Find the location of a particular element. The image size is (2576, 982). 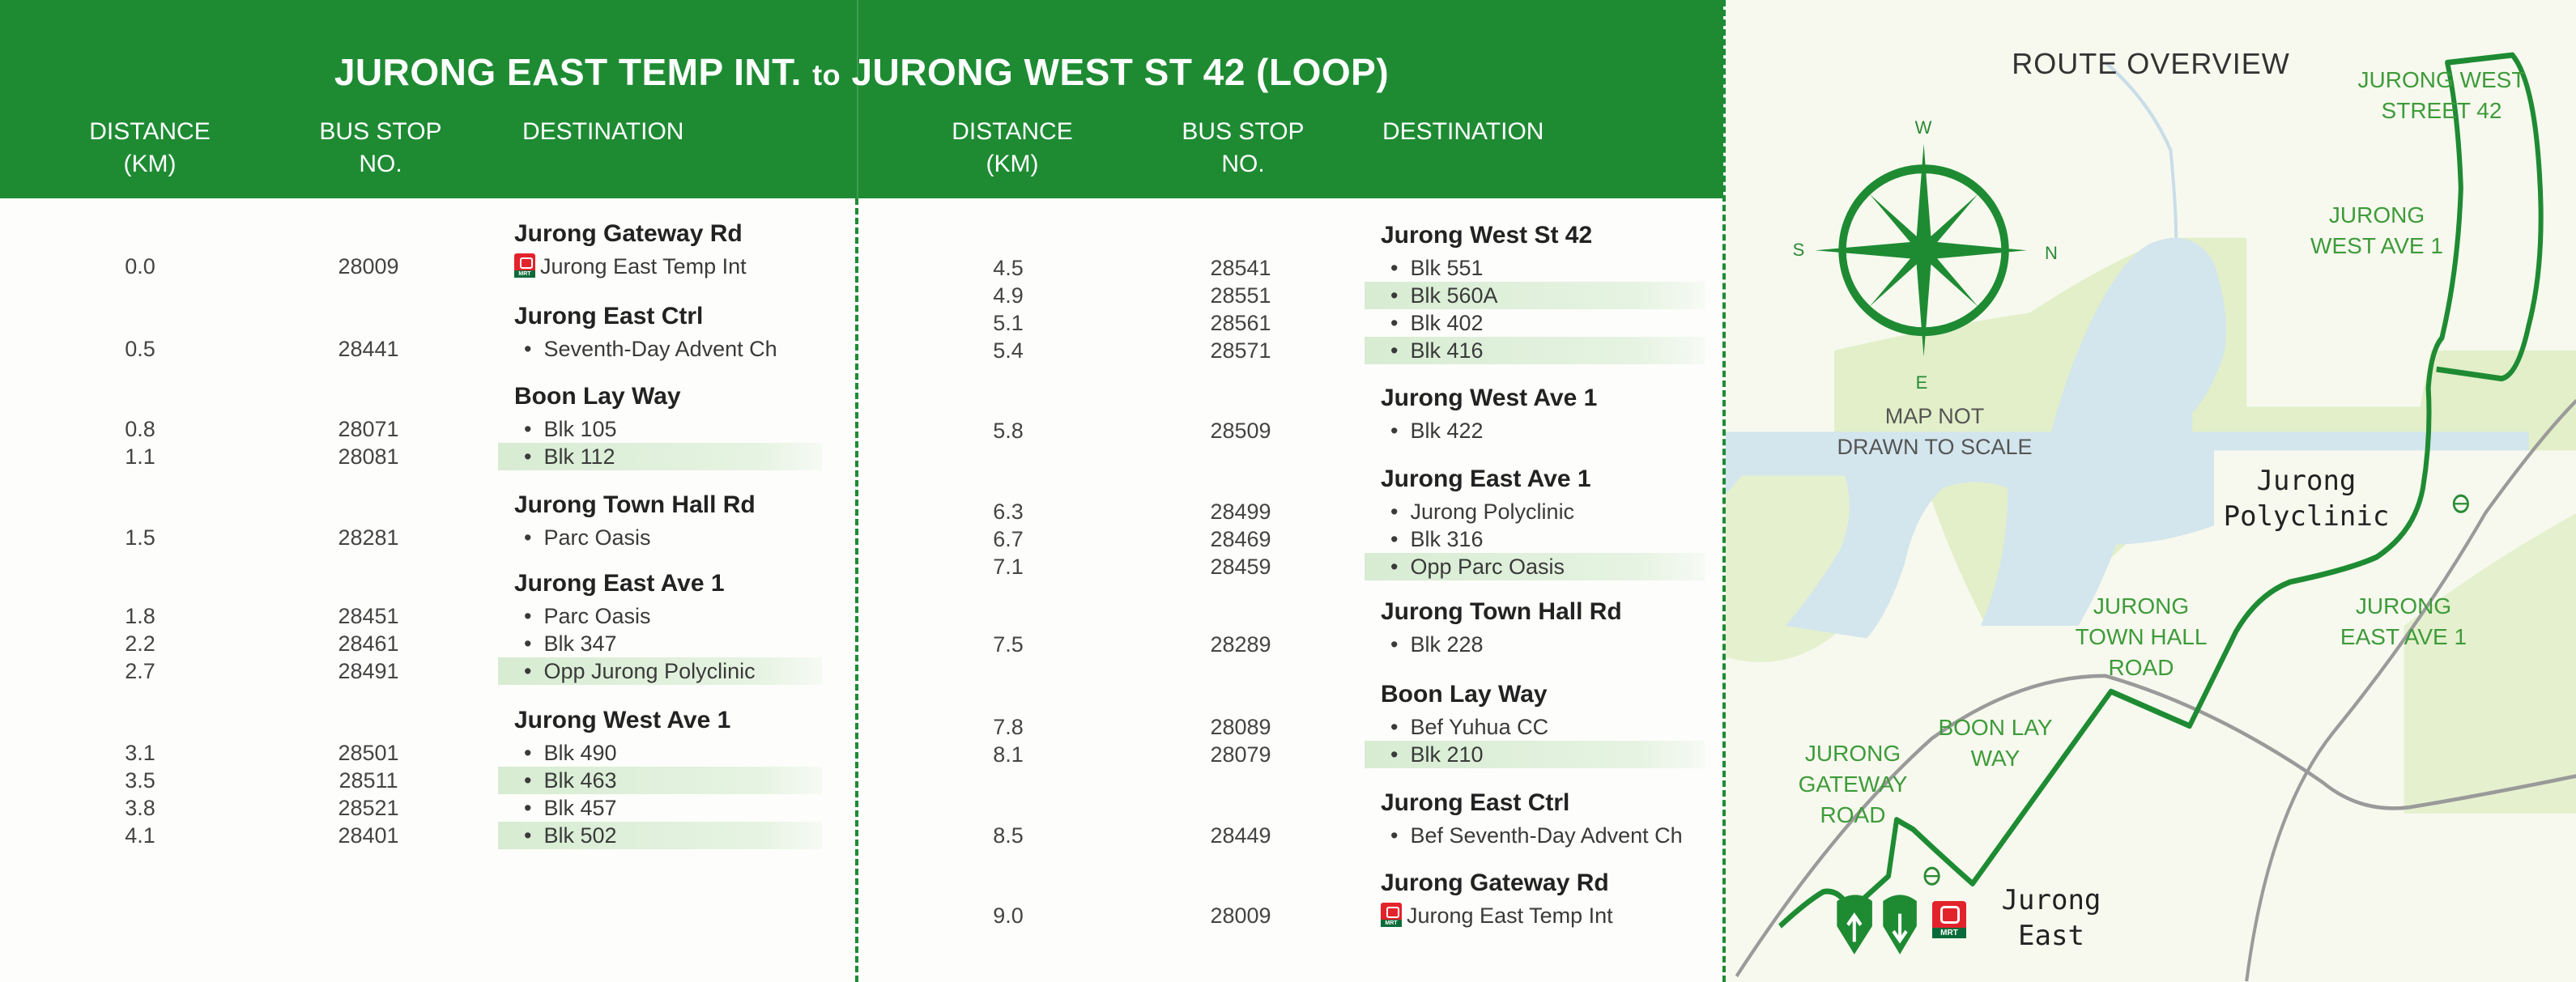

label-line: JURONG is located at coordinates (1852, 753).